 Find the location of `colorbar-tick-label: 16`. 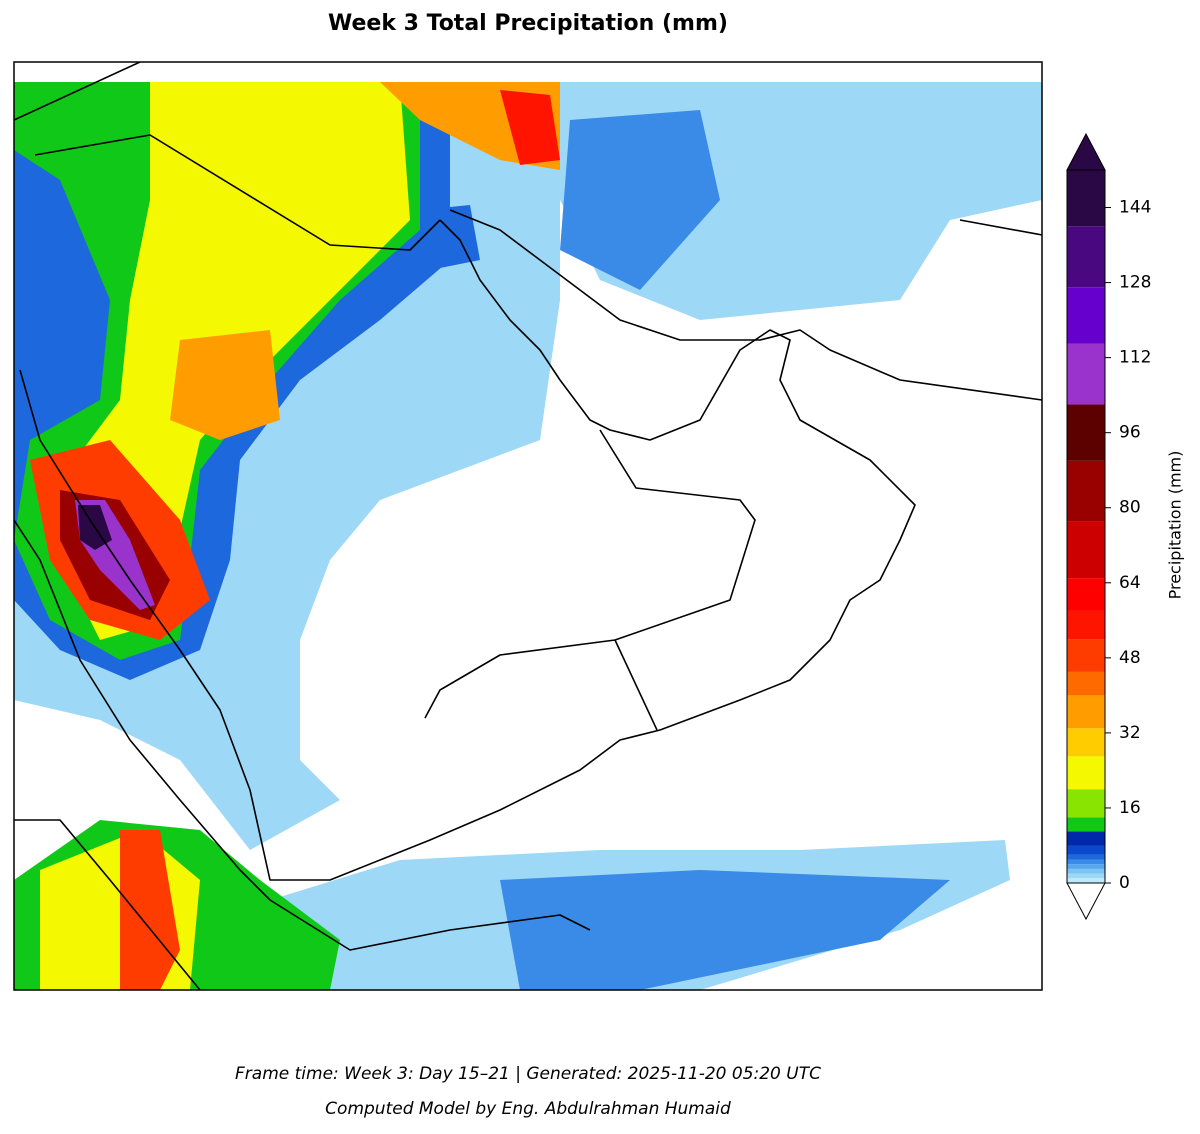

colorbar-tick-label: 16 is located at coordinates (1130, 808).